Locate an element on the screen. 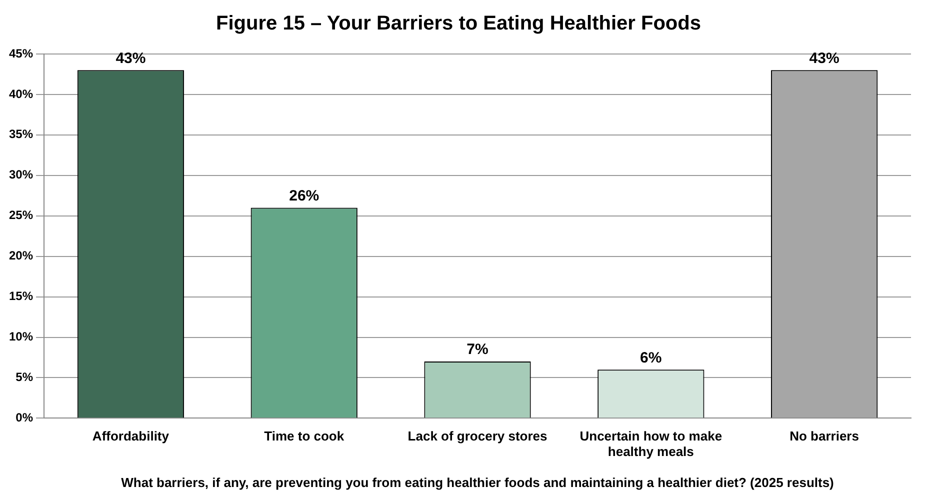 The width and height of the screenshot is (941, 501). y-tick-label: 45% is located at coordinates (21, 53).